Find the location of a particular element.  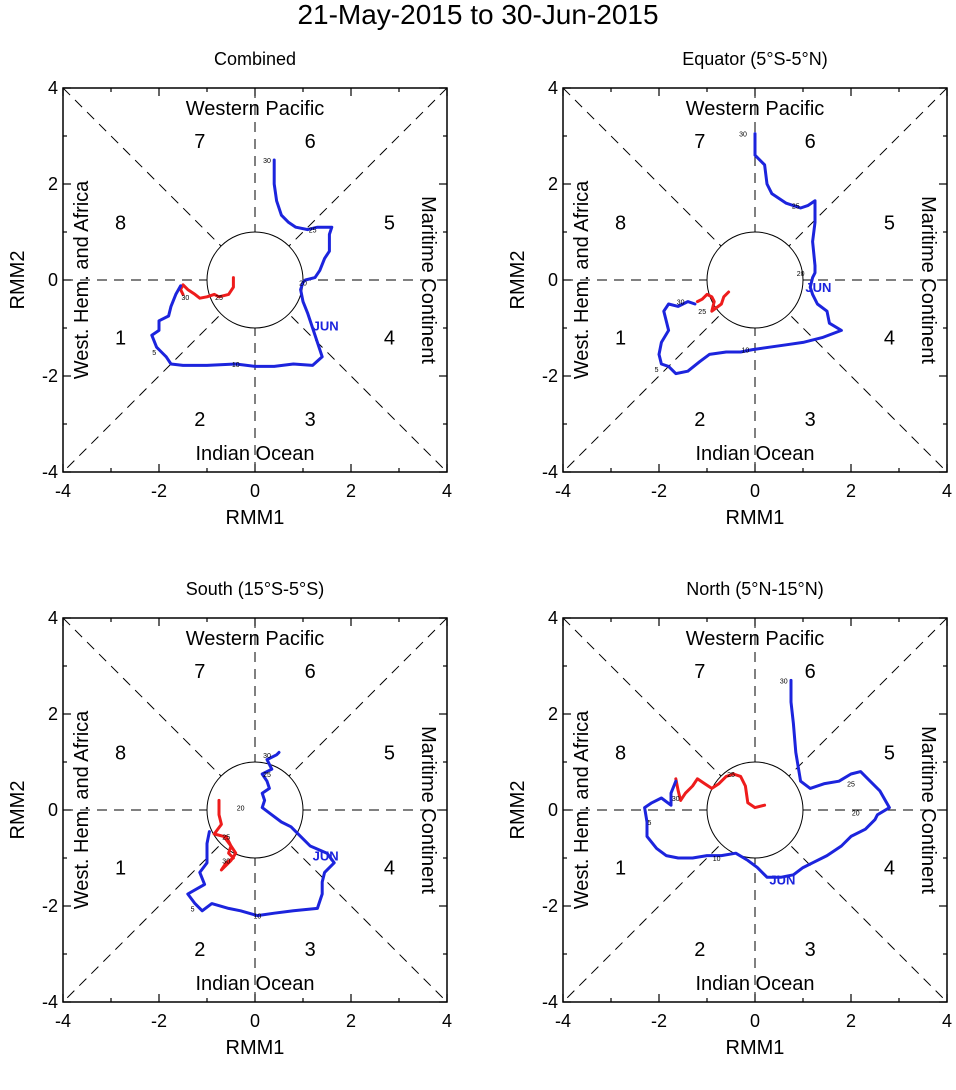

region-label-left: West. Hem. and Africa is located at coordinates (82, 809).